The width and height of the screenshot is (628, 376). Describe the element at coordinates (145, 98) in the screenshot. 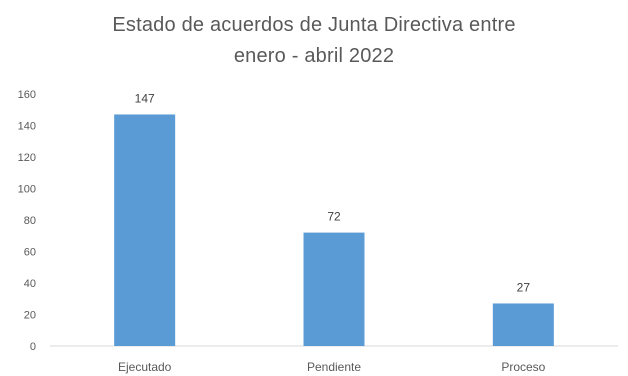

I see `data-label-ejecutado: 147` at that location.